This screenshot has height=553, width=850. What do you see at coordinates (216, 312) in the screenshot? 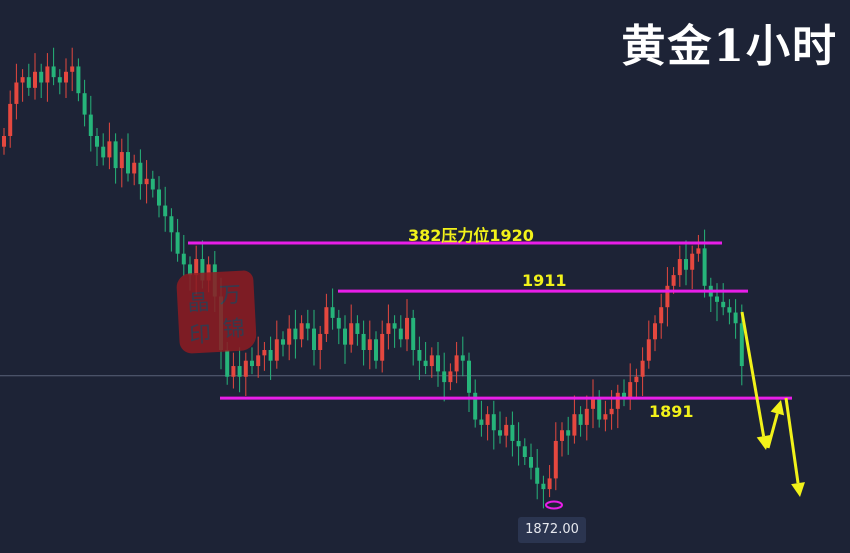
I see `seal-stamp: 万锦 晶印` at bounding box center [216, 312].